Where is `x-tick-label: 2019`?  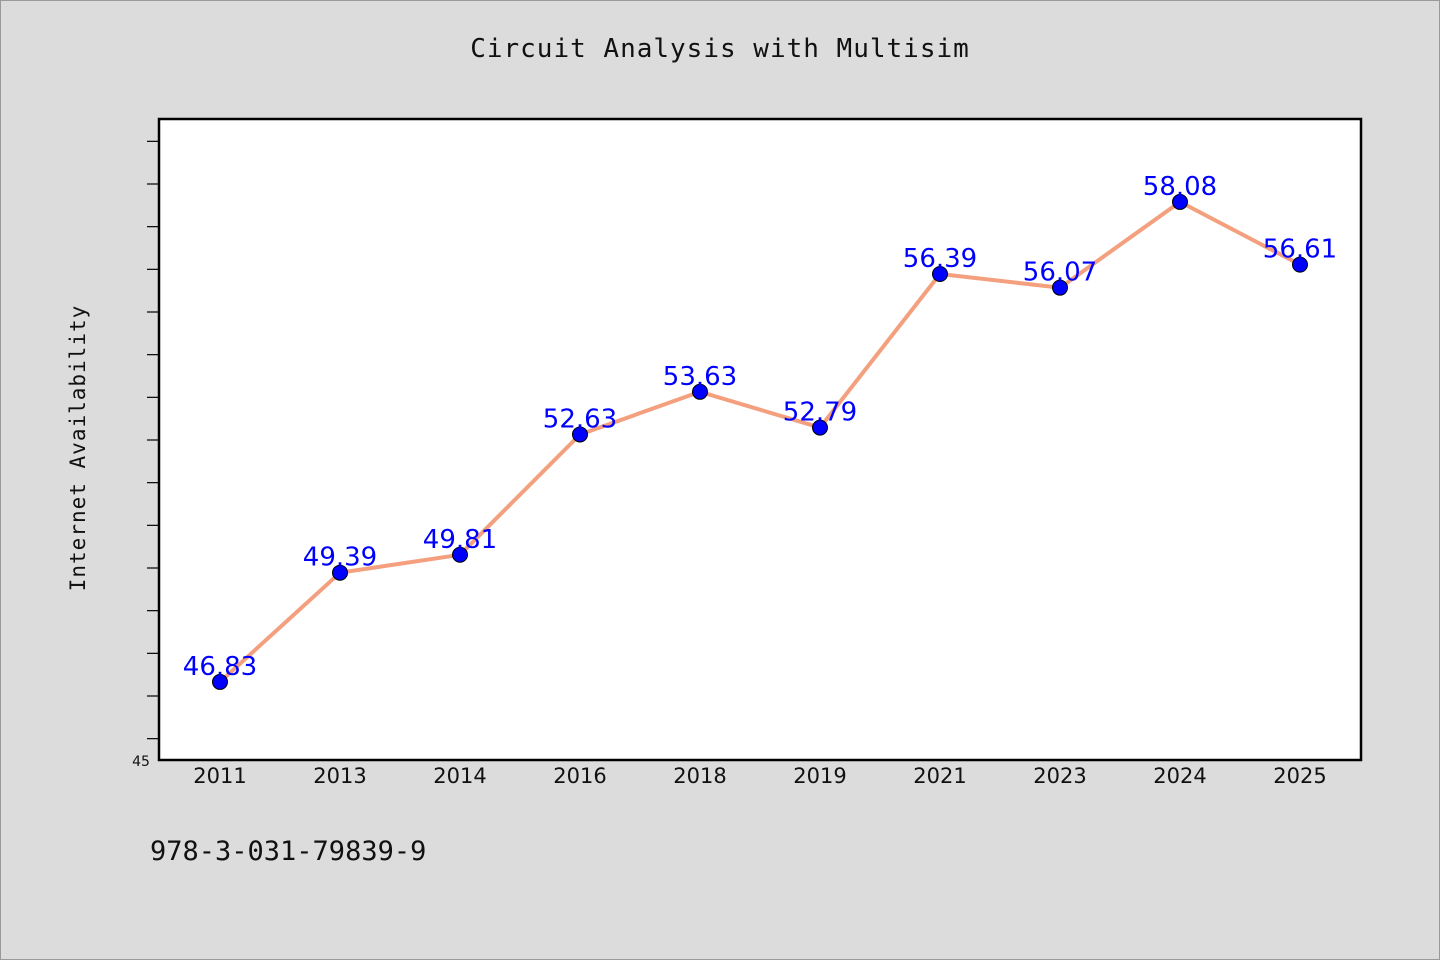 x-tick-label: 2019 is located at coordinates (819, 776).